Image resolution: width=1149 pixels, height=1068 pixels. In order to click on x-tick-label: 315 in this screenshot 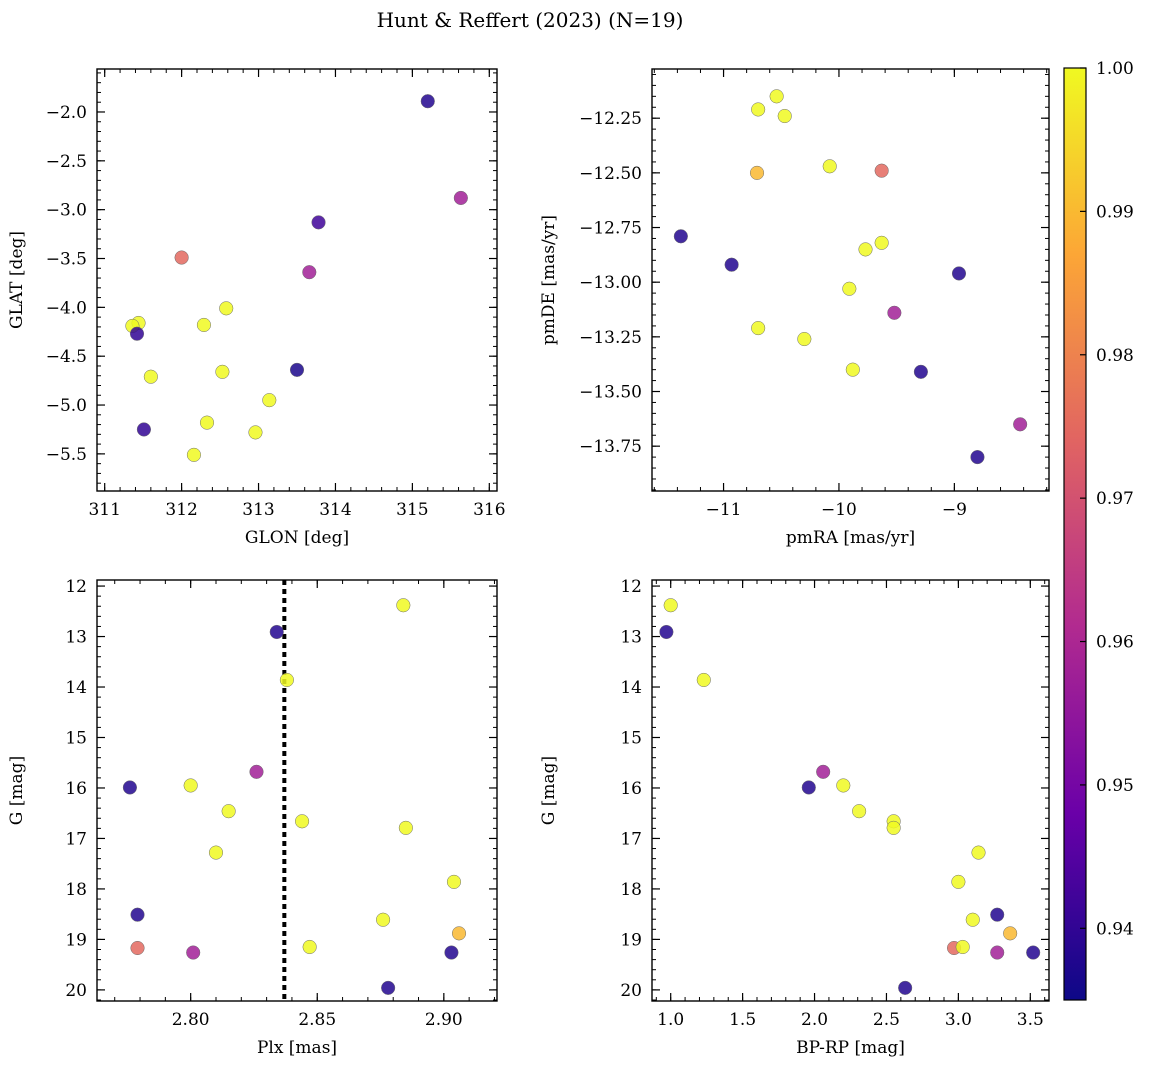, I will do `click(412, 510)`.